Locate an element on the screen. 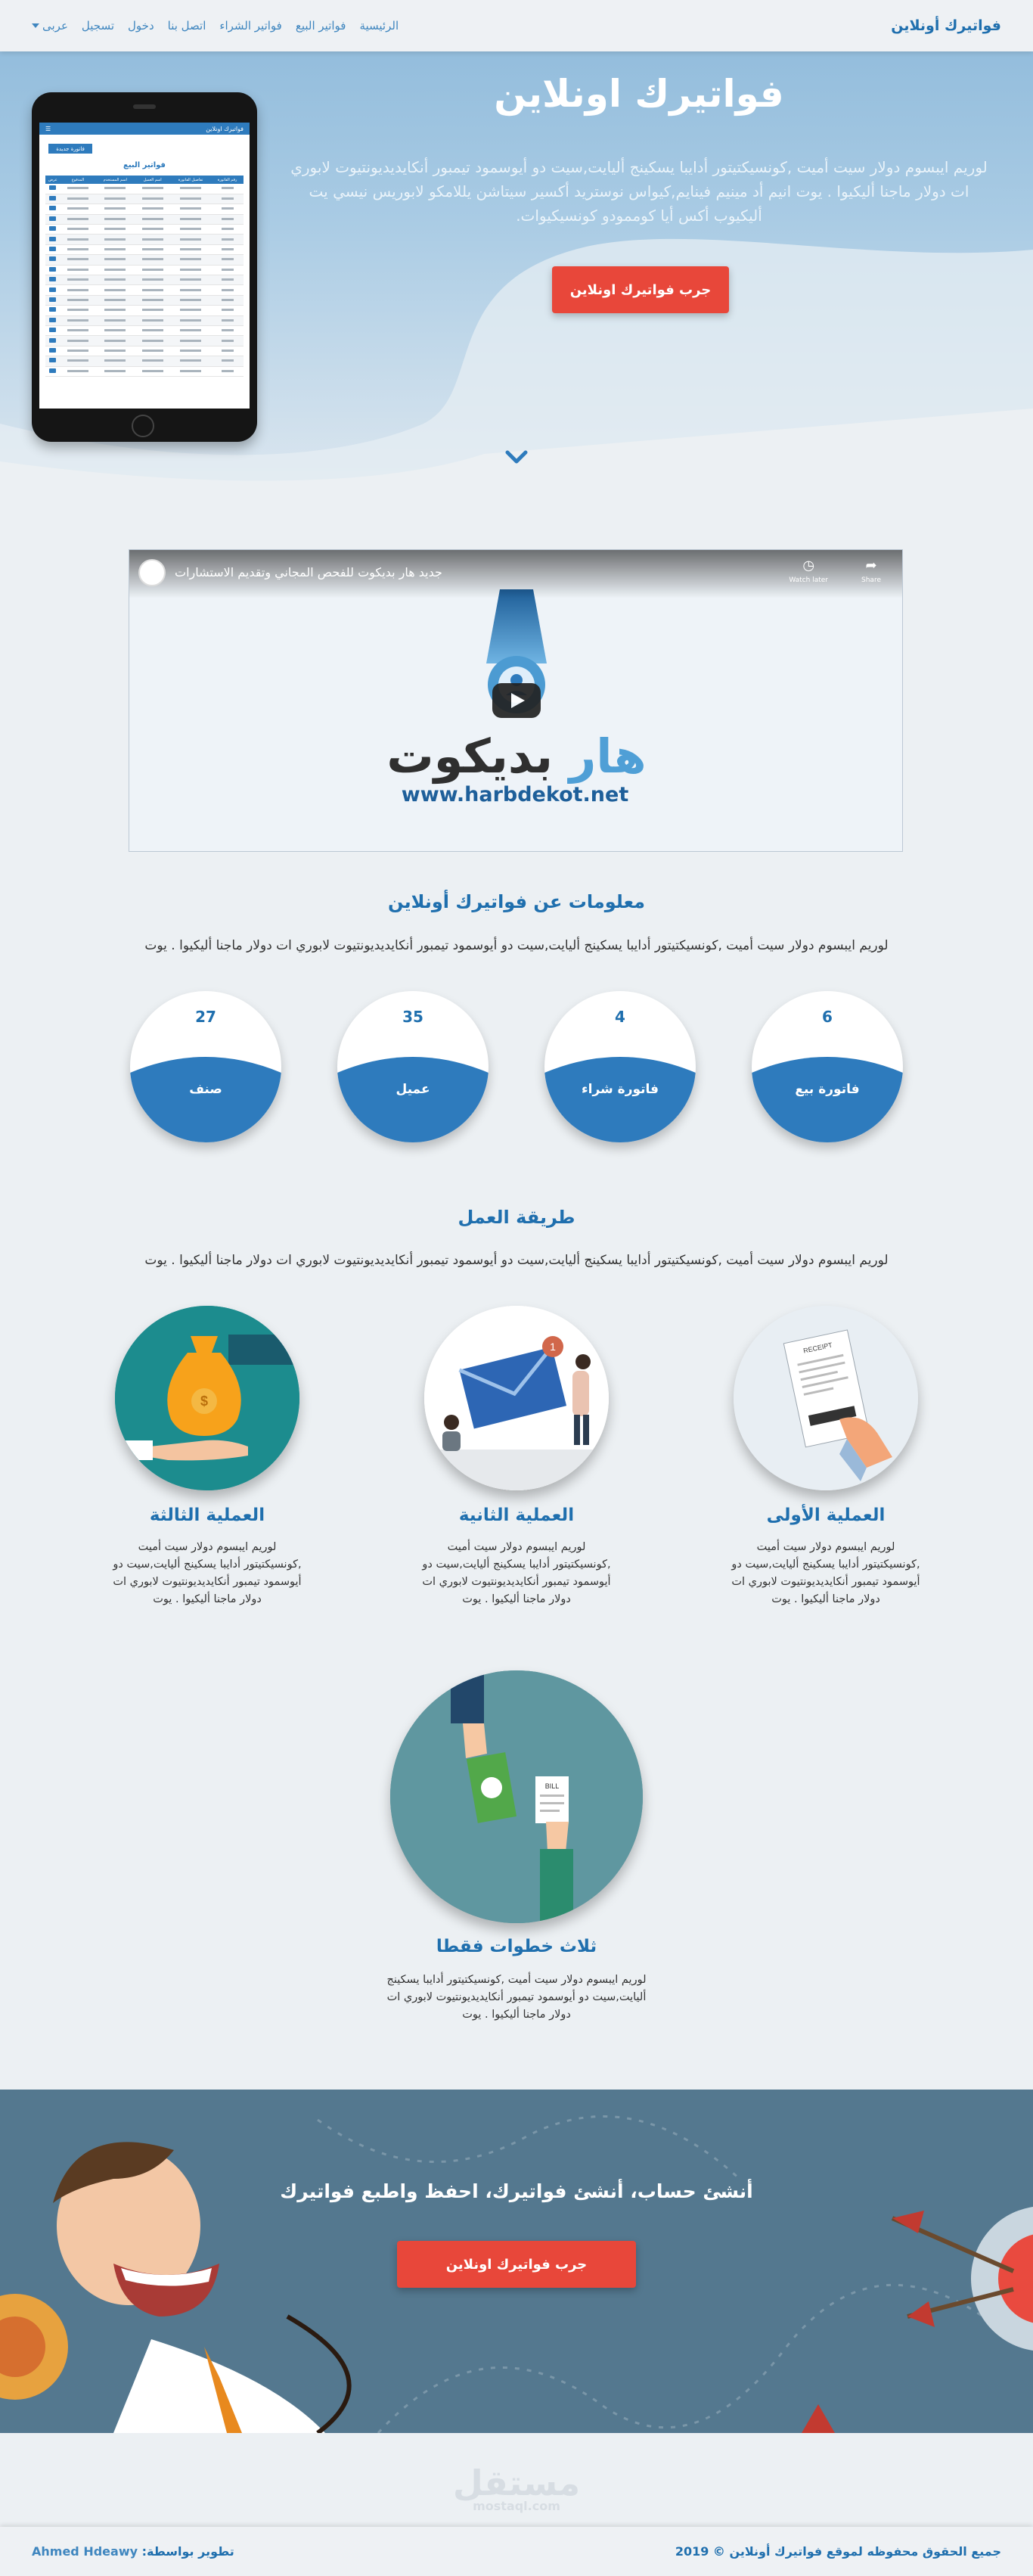  nav-sales-invoices: فواتير البيع is located at coordinates (320, 26).